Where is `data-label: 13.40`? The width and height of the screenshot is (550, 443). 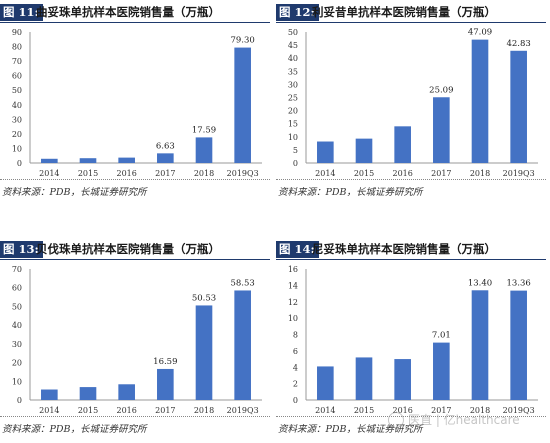 data-label: 13.40 is located at coordinates (480, 283).